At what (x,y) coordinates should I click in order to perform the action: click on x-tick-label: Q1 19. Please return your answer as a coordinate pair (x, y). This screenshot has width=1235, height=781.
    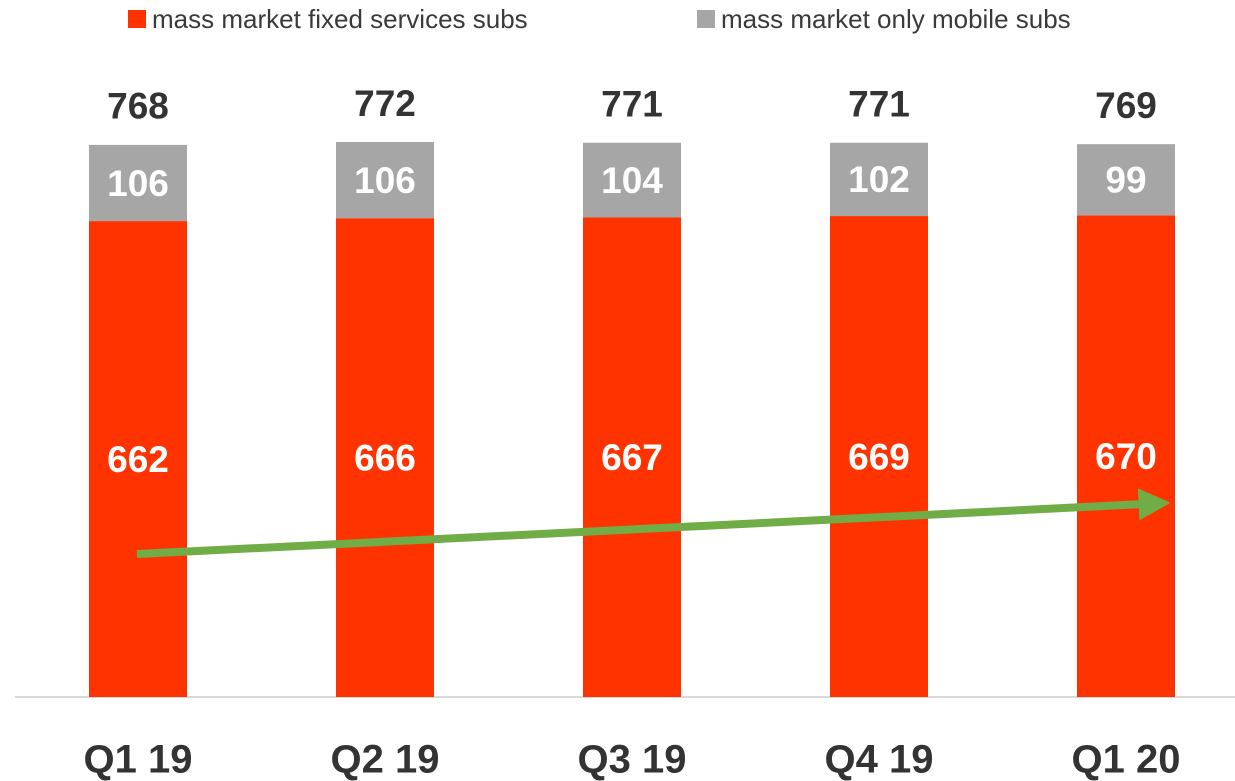
    Looking at the image, I should click on (138, 759).